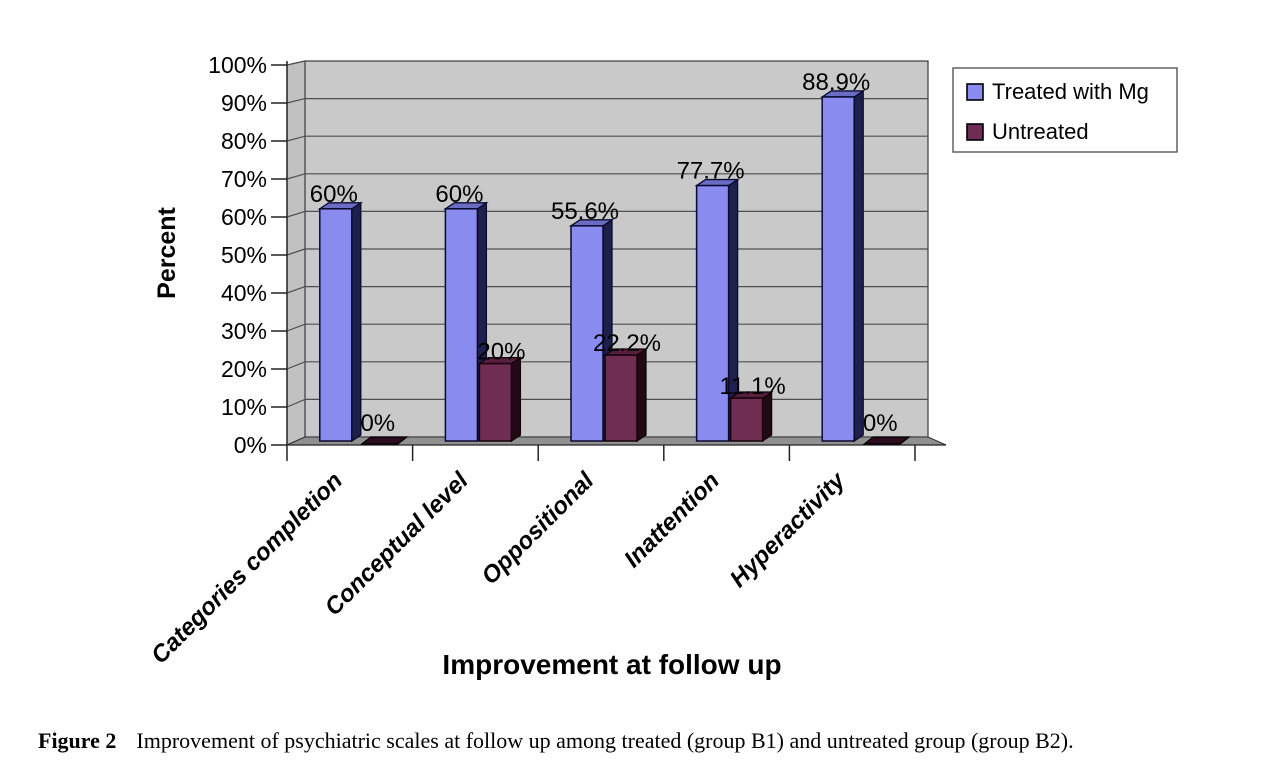 The height and width of the screenshot is (771, 1280). What do you see at coordinates (244, 369) in the screenshot?
I see `y-axis-tick-label: 20%` at bounding box center [244, 369].